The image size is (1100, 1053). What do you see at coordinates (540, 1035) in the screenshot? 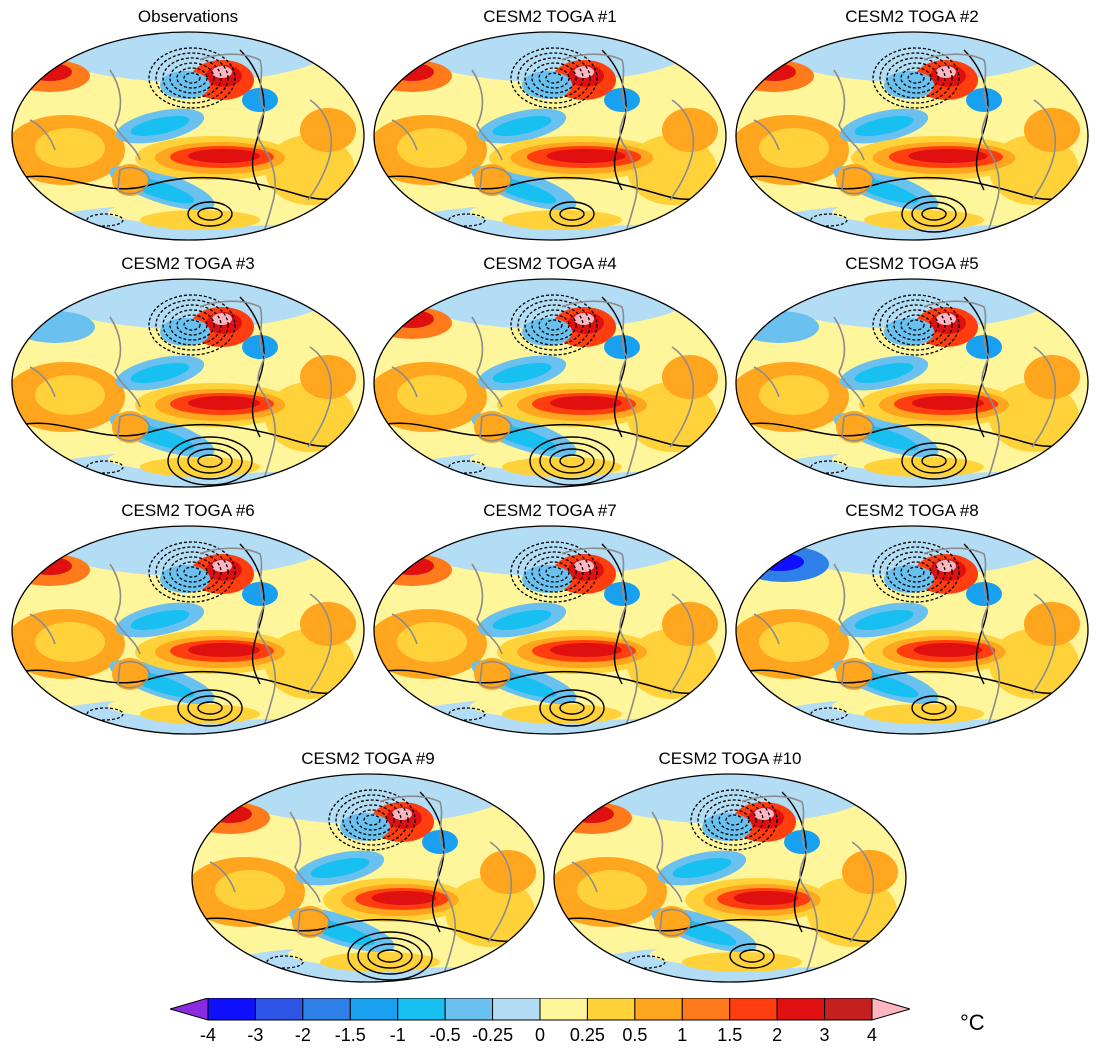
I see `colorbar-tick-label: 0` at bounding box center [540, 1035].